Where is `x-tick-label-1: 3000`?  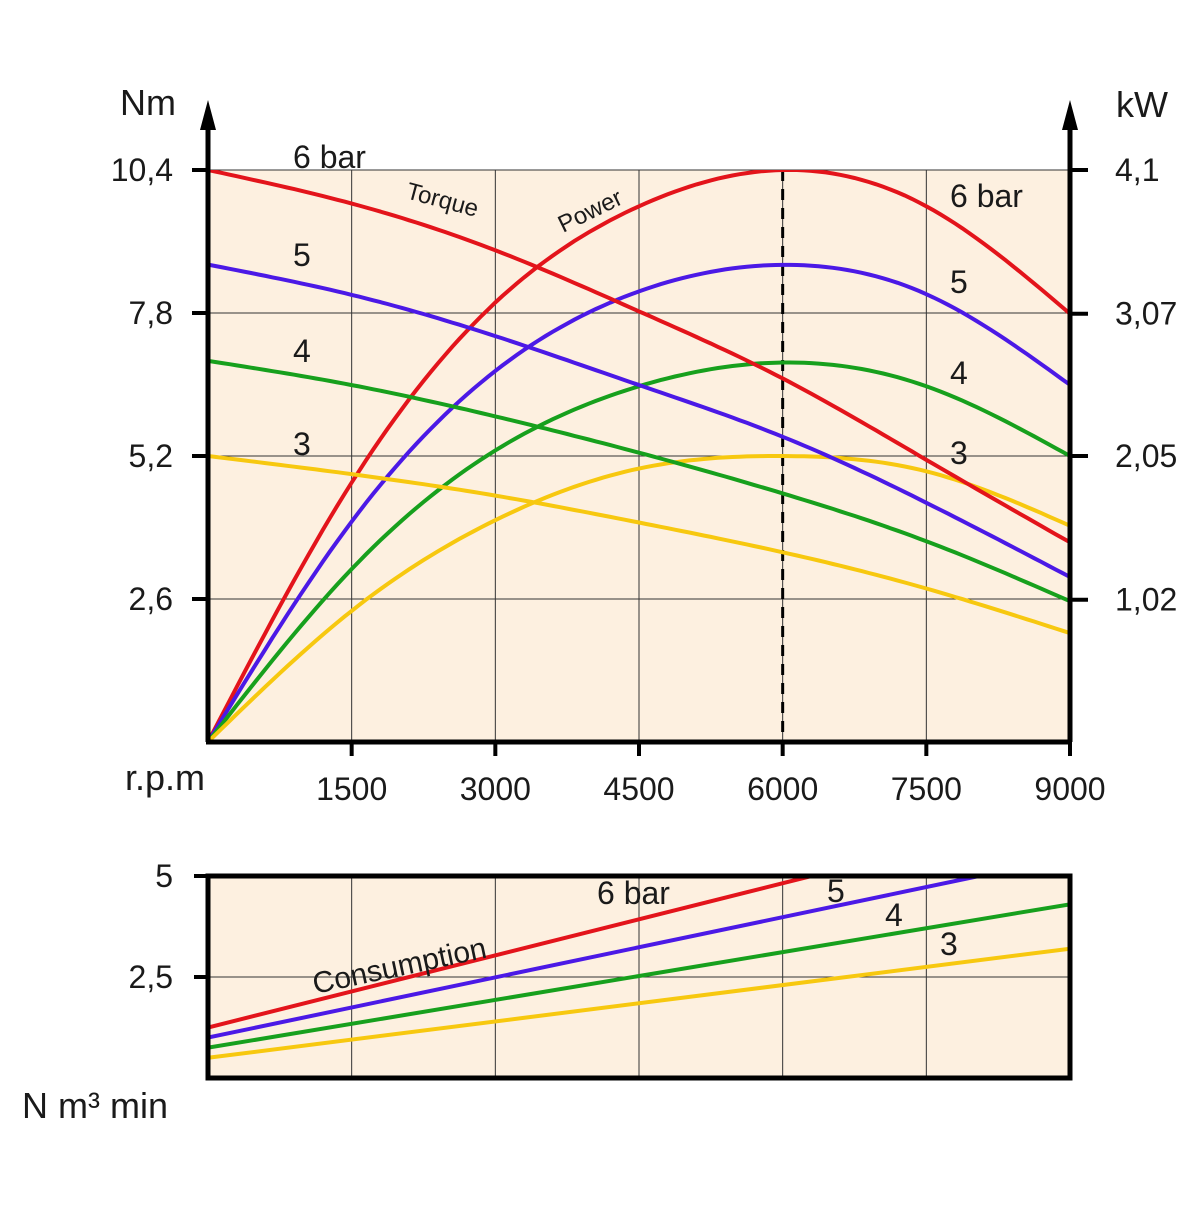 x-tick-label-1: 3000 is located at coordinates (495, 789).